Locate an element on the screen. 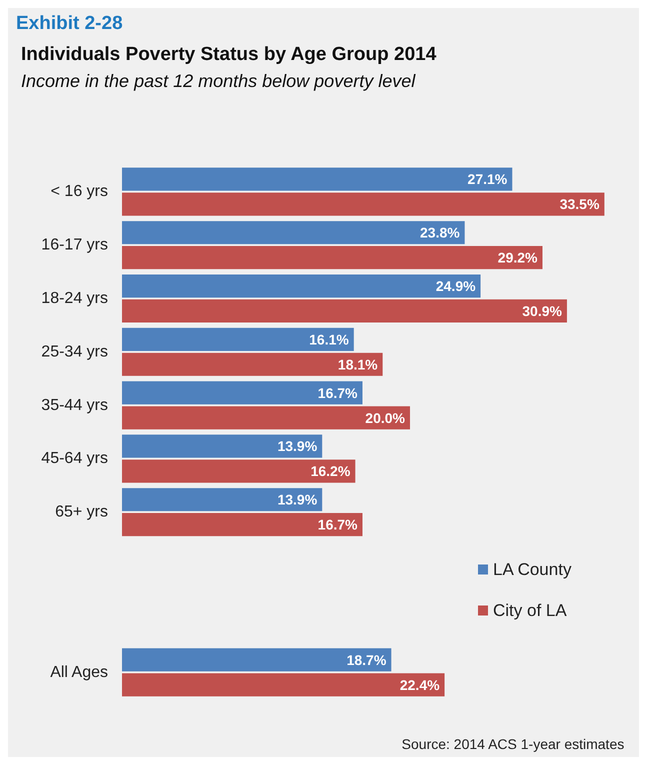 This screenshot has width=647, height=765. data-label: 16.1% is located at coordinates (329, 339).